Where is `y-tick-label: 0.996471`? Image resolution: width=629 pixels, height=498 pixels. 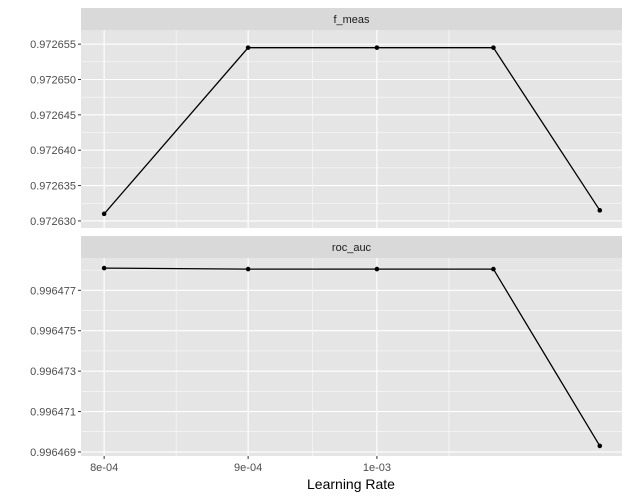
y-tick-label: 0.996471 is located at coordinates (53, 413).